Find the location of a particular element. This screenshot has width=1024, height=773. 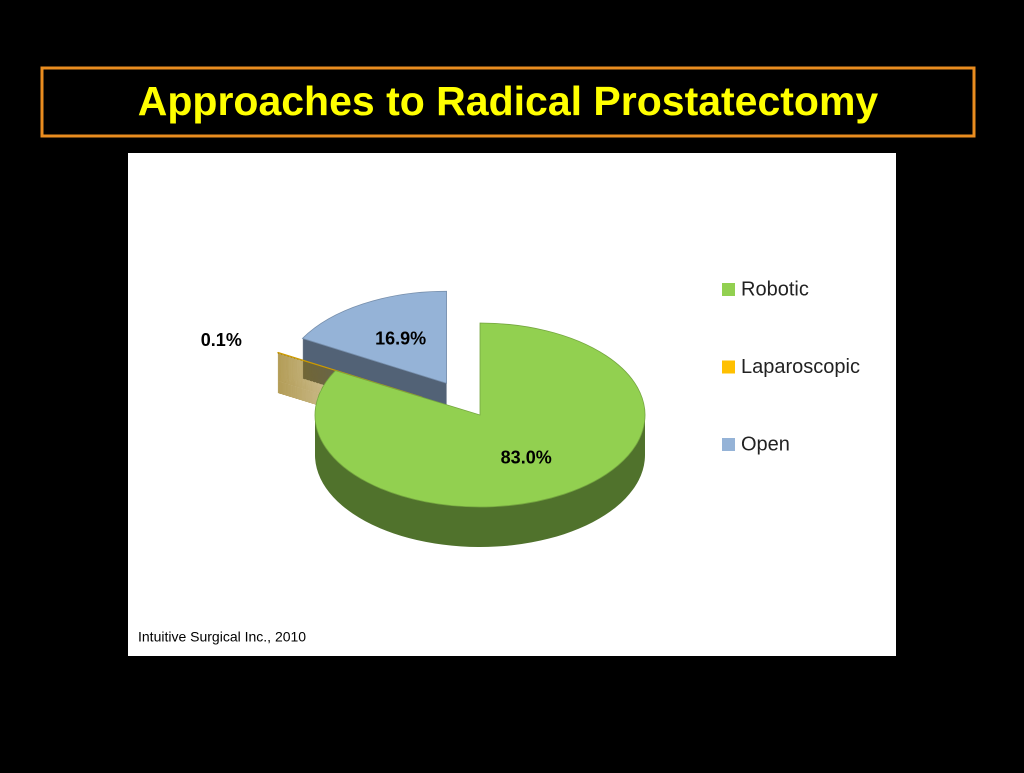

data-label: 0.1% is located at coordinates (221, 340).